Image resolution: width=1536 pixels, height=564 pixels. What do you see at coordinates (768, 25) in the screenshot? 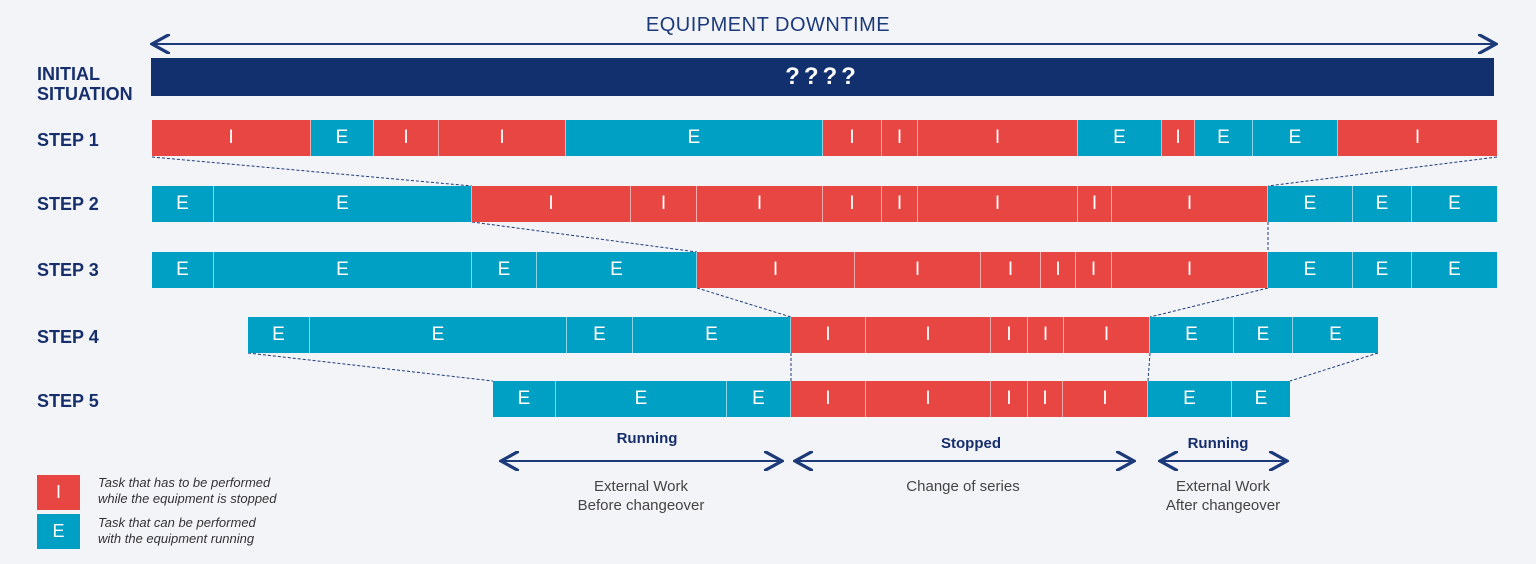
I see `diagram-title: EQUIPMENT DOWNTIME` at bounding box center [768, 25].